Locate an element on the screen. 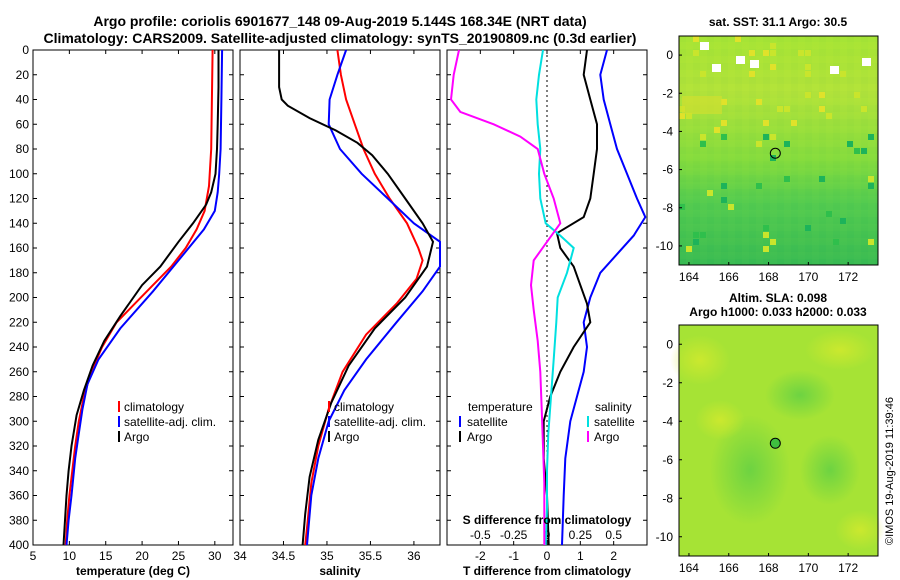  secondary-x-tick-label: -0.25 is located at coordinates (514, 535).